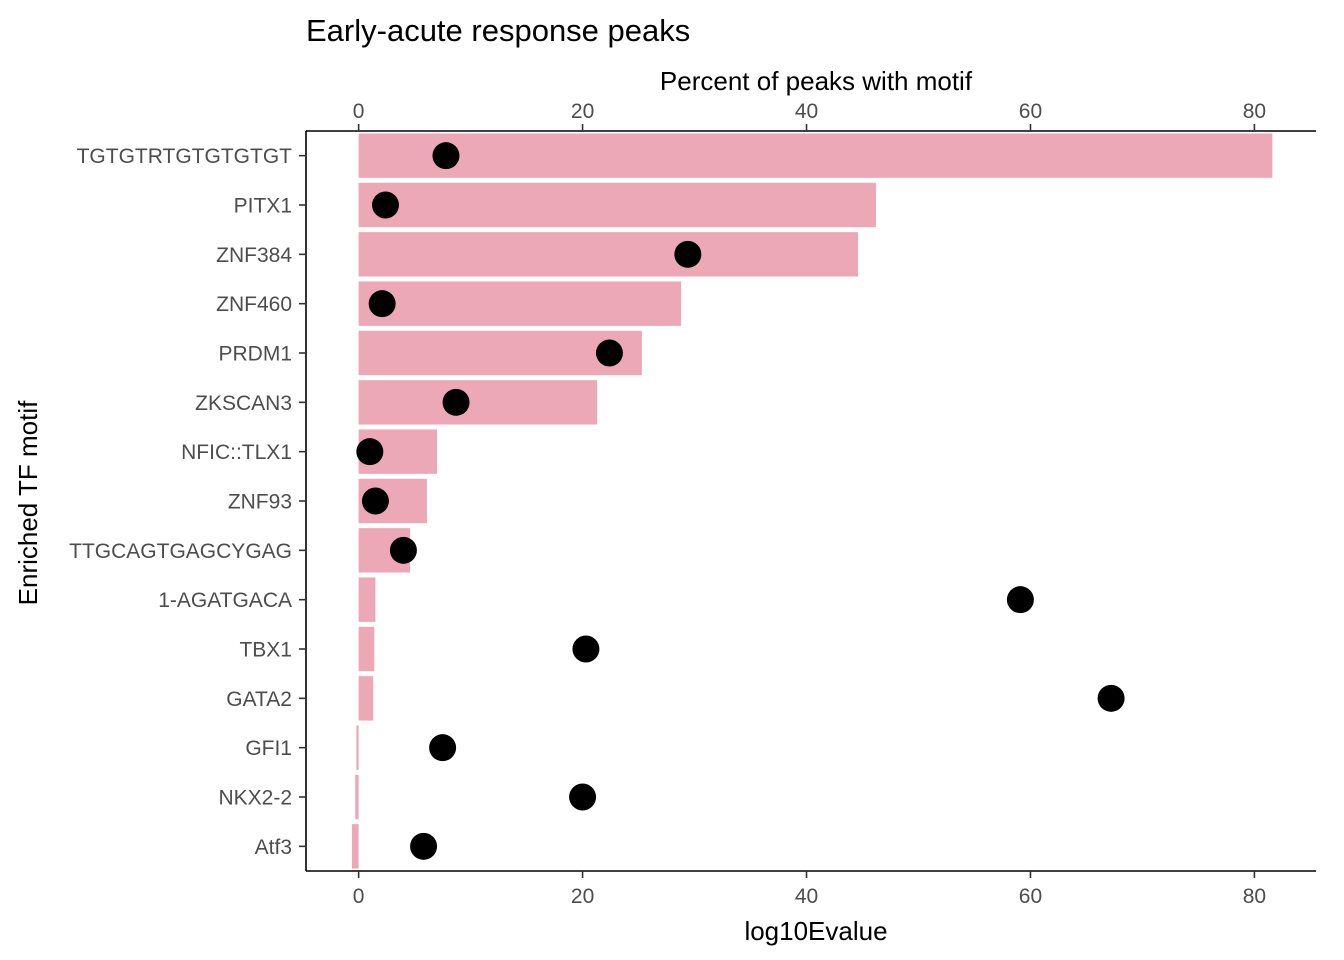 This screenshot has width=1344, height=960. I want to click on point-NFIC::TLX1, so click(370, 452).